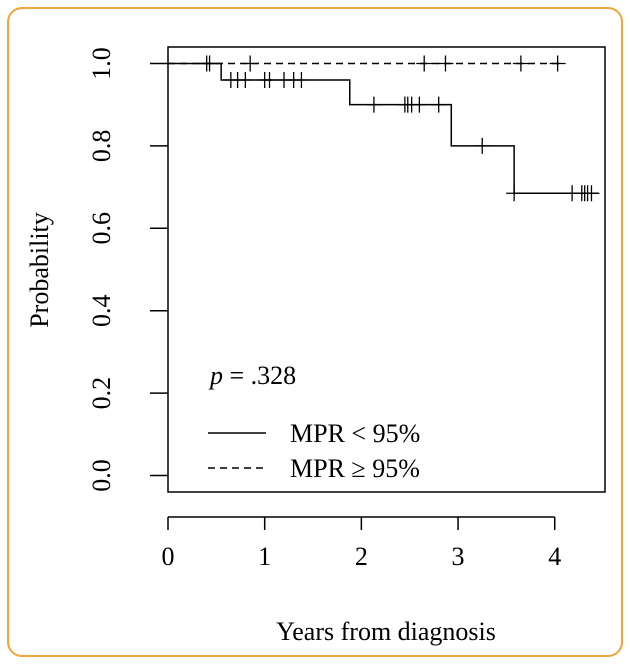 Image resolution: width=630 pixels, height=664 pixels. What do you see at coordinates (101, 228) in the screenshot?
I see `y-tick-label: 0.6` at bounding box center [101, 228].